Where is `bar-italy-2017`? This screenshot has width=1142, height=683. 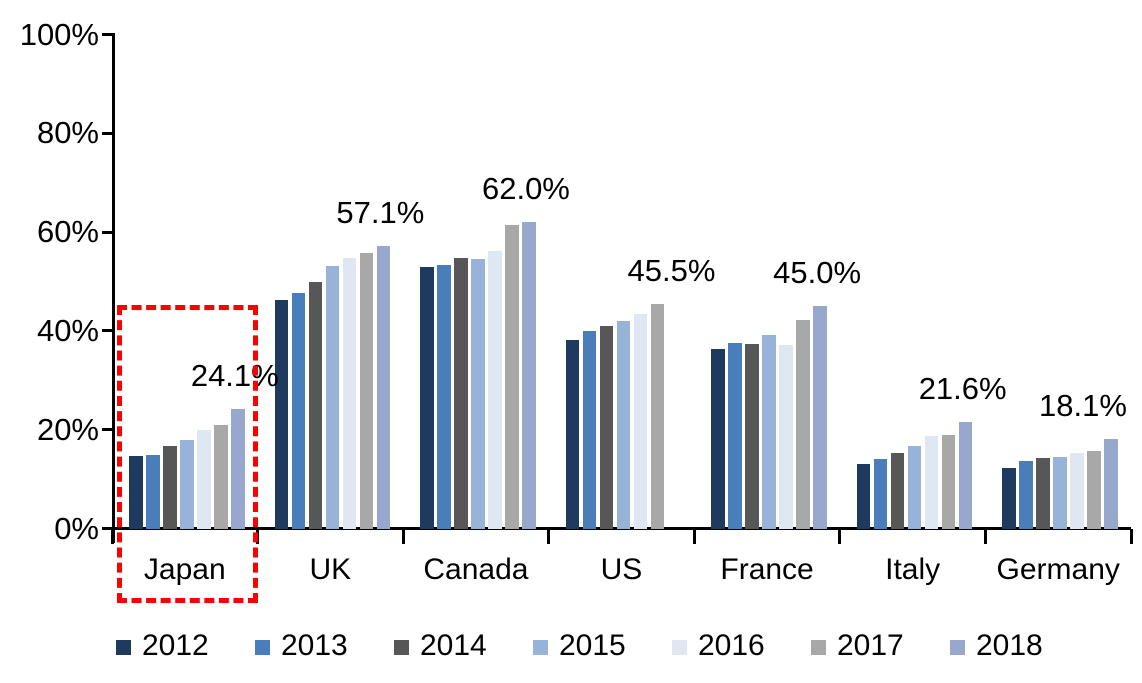
bar-italy-2017 is located at coordinates (948, 481).